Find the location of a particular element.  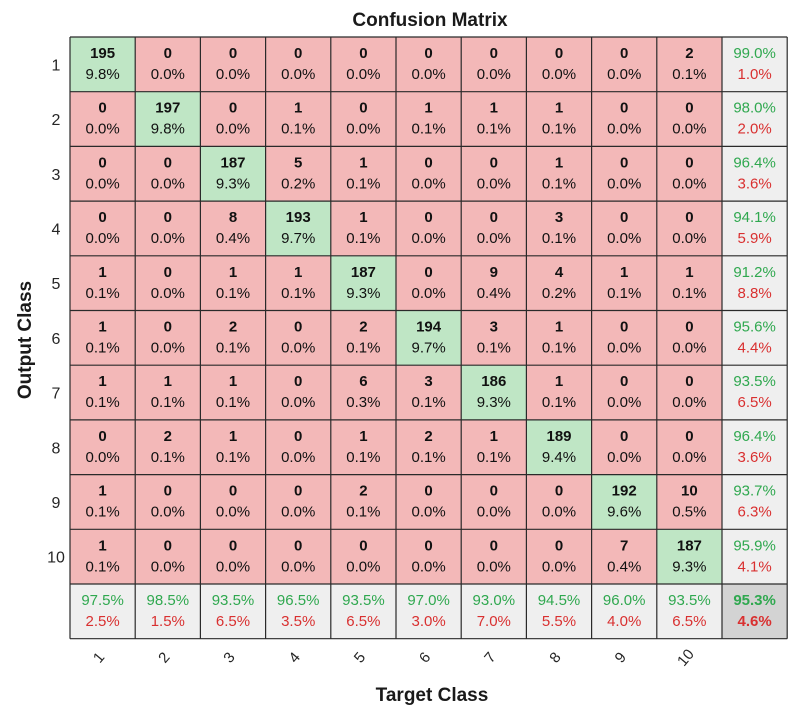

overall-error-label: 4.6% is located at coordinates (754, 621).